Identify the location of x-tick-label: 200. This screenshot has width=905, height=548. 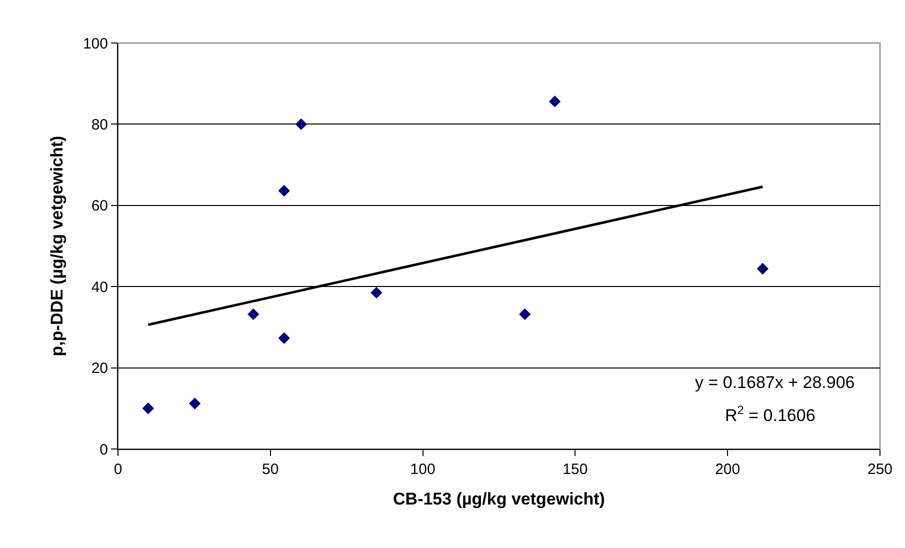
(727, 469).